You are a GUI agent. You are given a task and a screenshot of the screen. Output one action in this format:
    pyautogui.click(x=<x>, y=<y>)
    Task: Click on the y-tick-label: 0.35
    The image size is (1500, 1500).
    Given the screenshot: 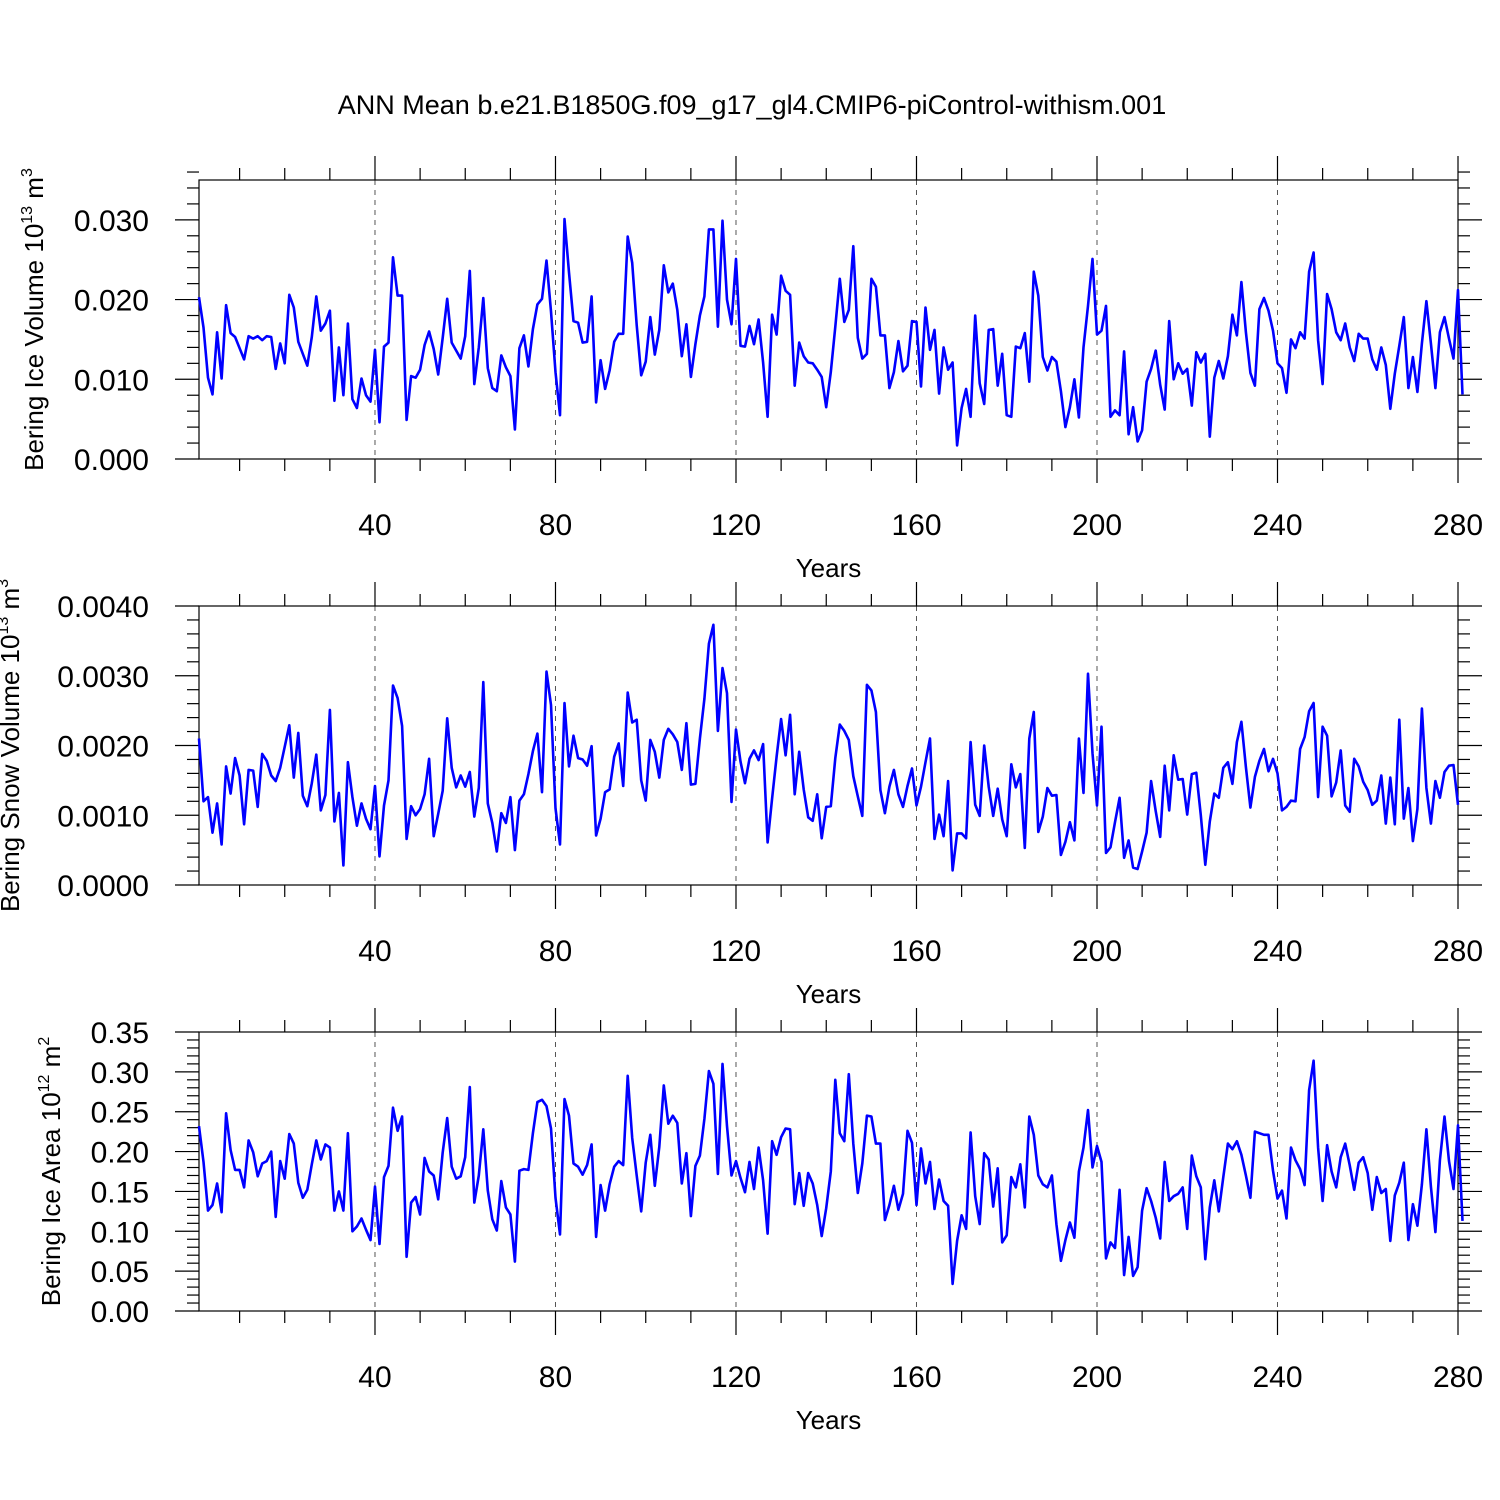 What is the action you would take?
    pyautogui.click(x=120, y=1033)
    